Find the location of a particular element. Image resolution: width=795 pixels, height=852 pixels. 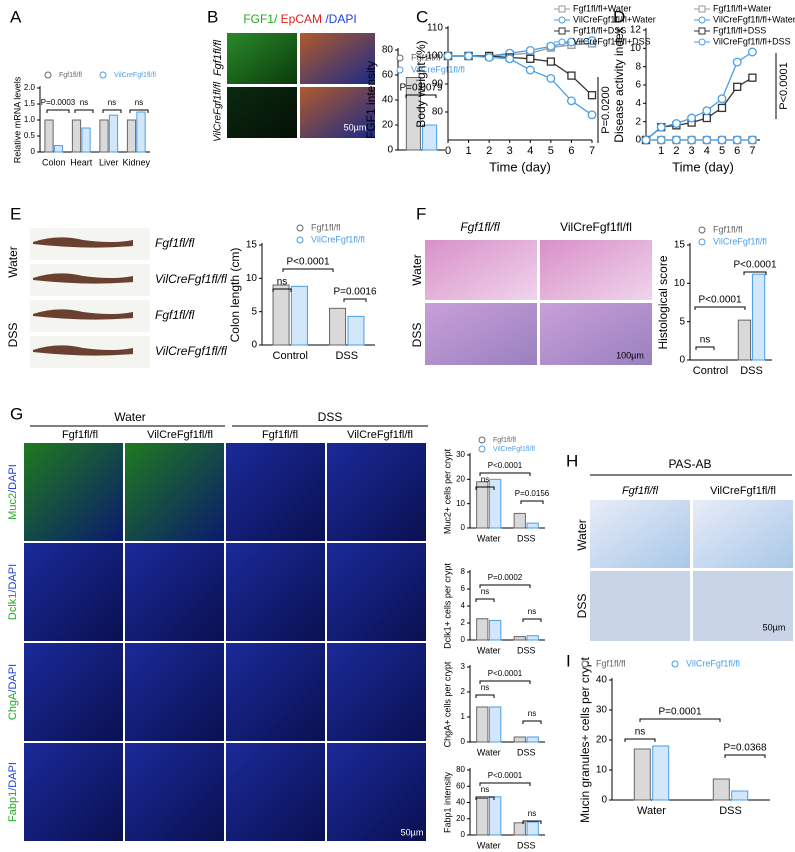

x-tick-label: 0 is located at coordinates (448, 151).